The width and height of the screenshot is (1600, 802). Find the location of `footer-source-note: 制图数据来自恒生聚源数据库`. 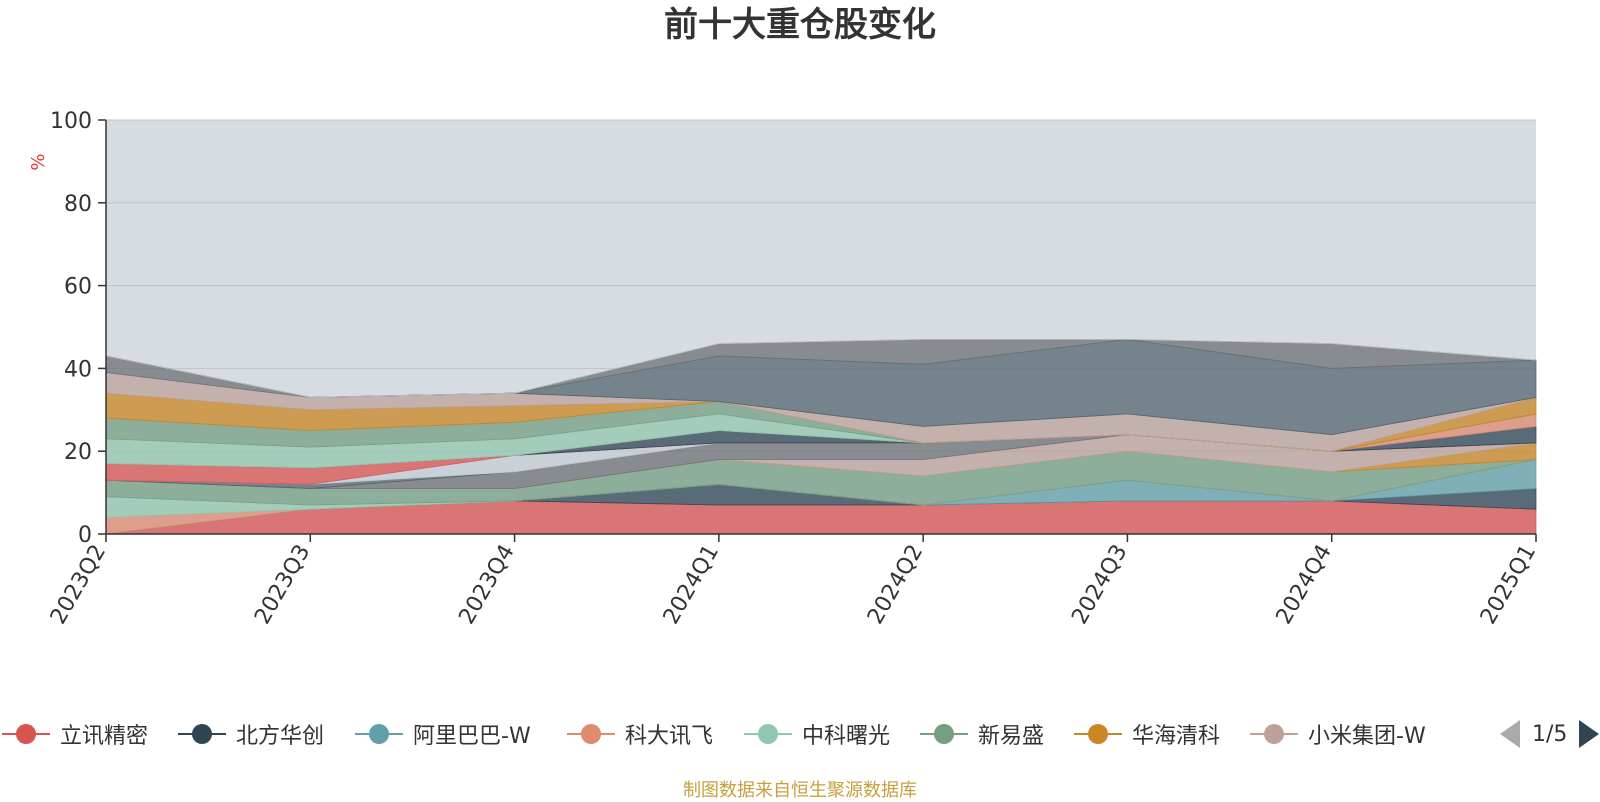

footer-source-note: 制图数据来自恒生聚源数据库 is located at coordinates (800, 790).